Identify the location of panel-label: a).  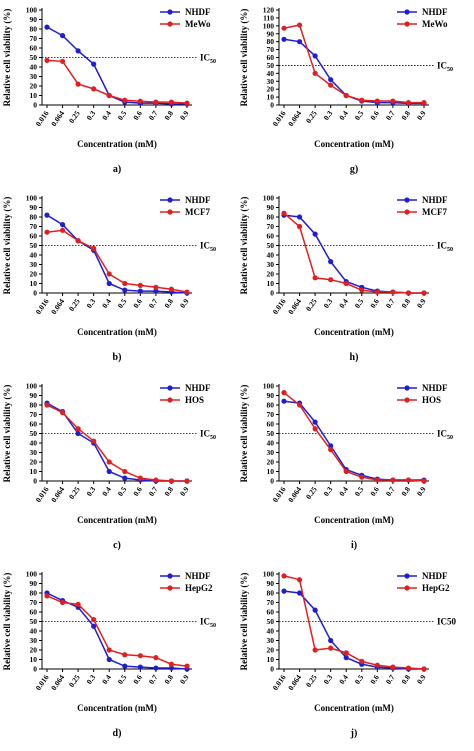
(117, 169).